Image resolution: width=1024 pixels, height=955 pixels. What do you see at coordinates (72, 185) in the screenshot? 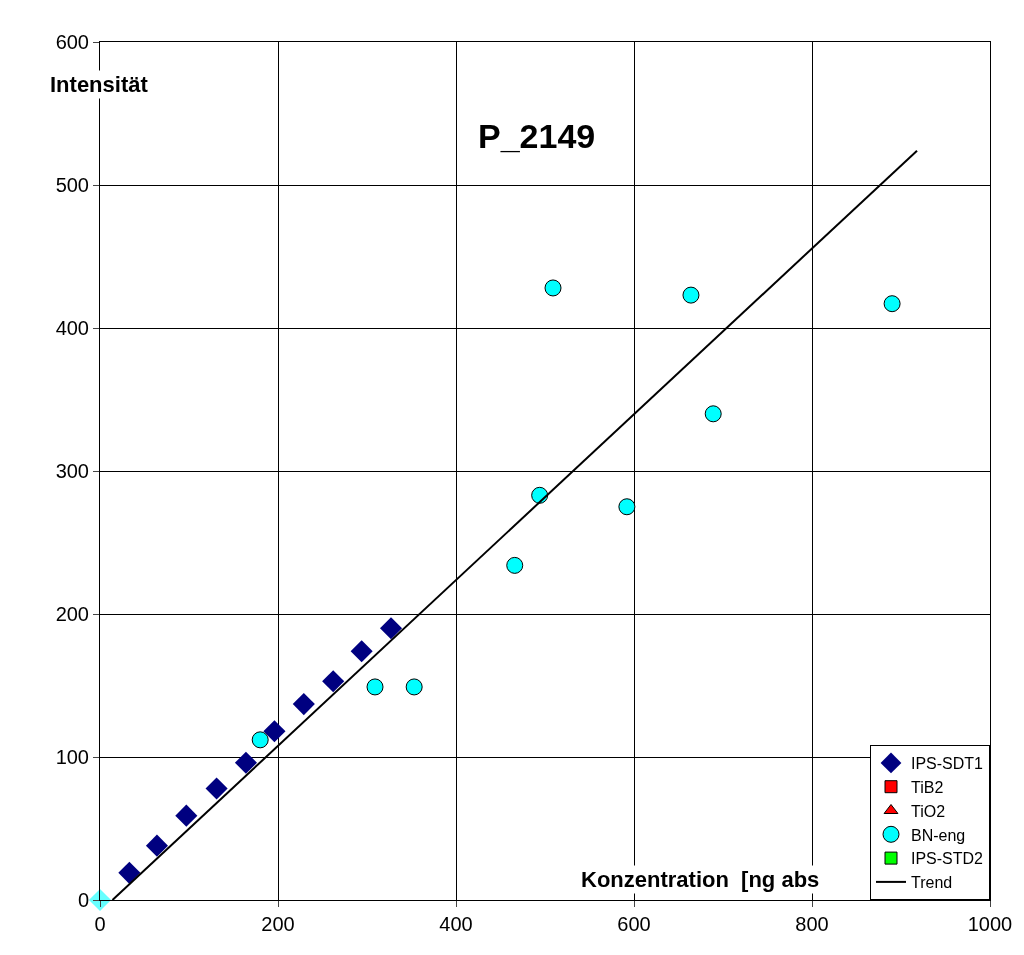
I see `y-tick-label: 500` at bounding box center [72, 185].